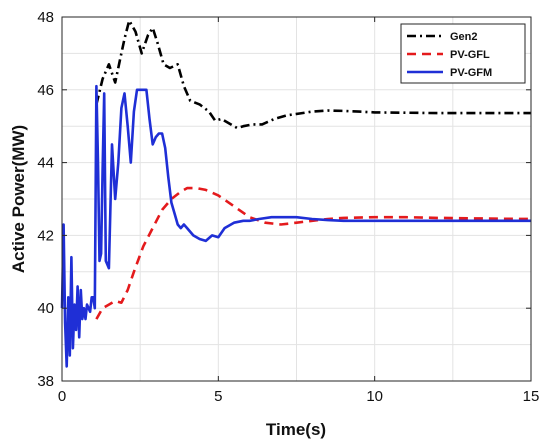  What do you see at coordinates (62, 396) in the screenshot?
I see `x-tick-label: 0` at bounding box center [62, 396].